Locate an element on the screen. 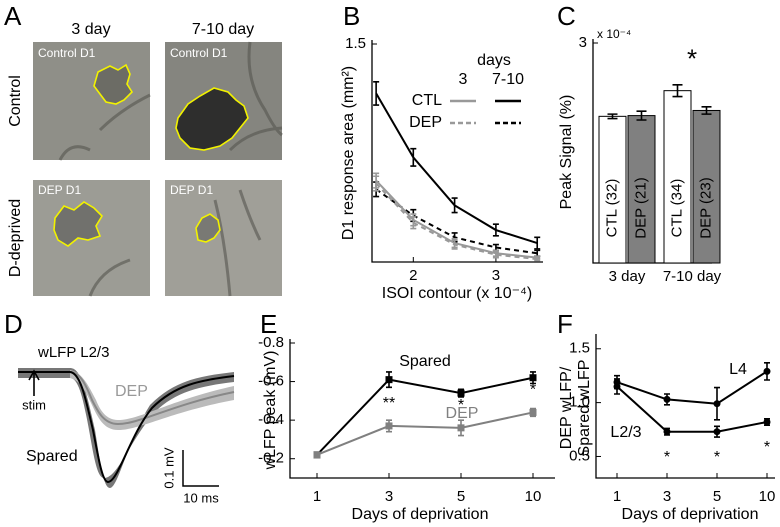  stim-label: stim is located at coordinates (34, 404).